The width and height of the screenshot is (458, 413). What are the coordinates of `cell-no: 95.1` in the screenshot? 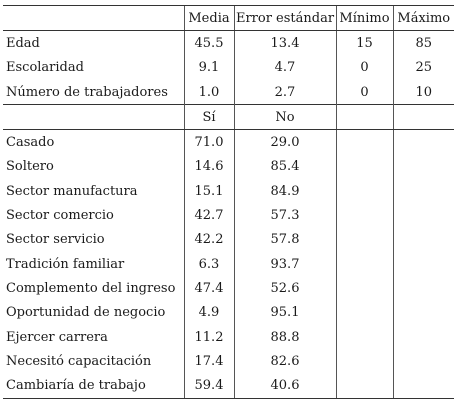 It's located at (284, 312).